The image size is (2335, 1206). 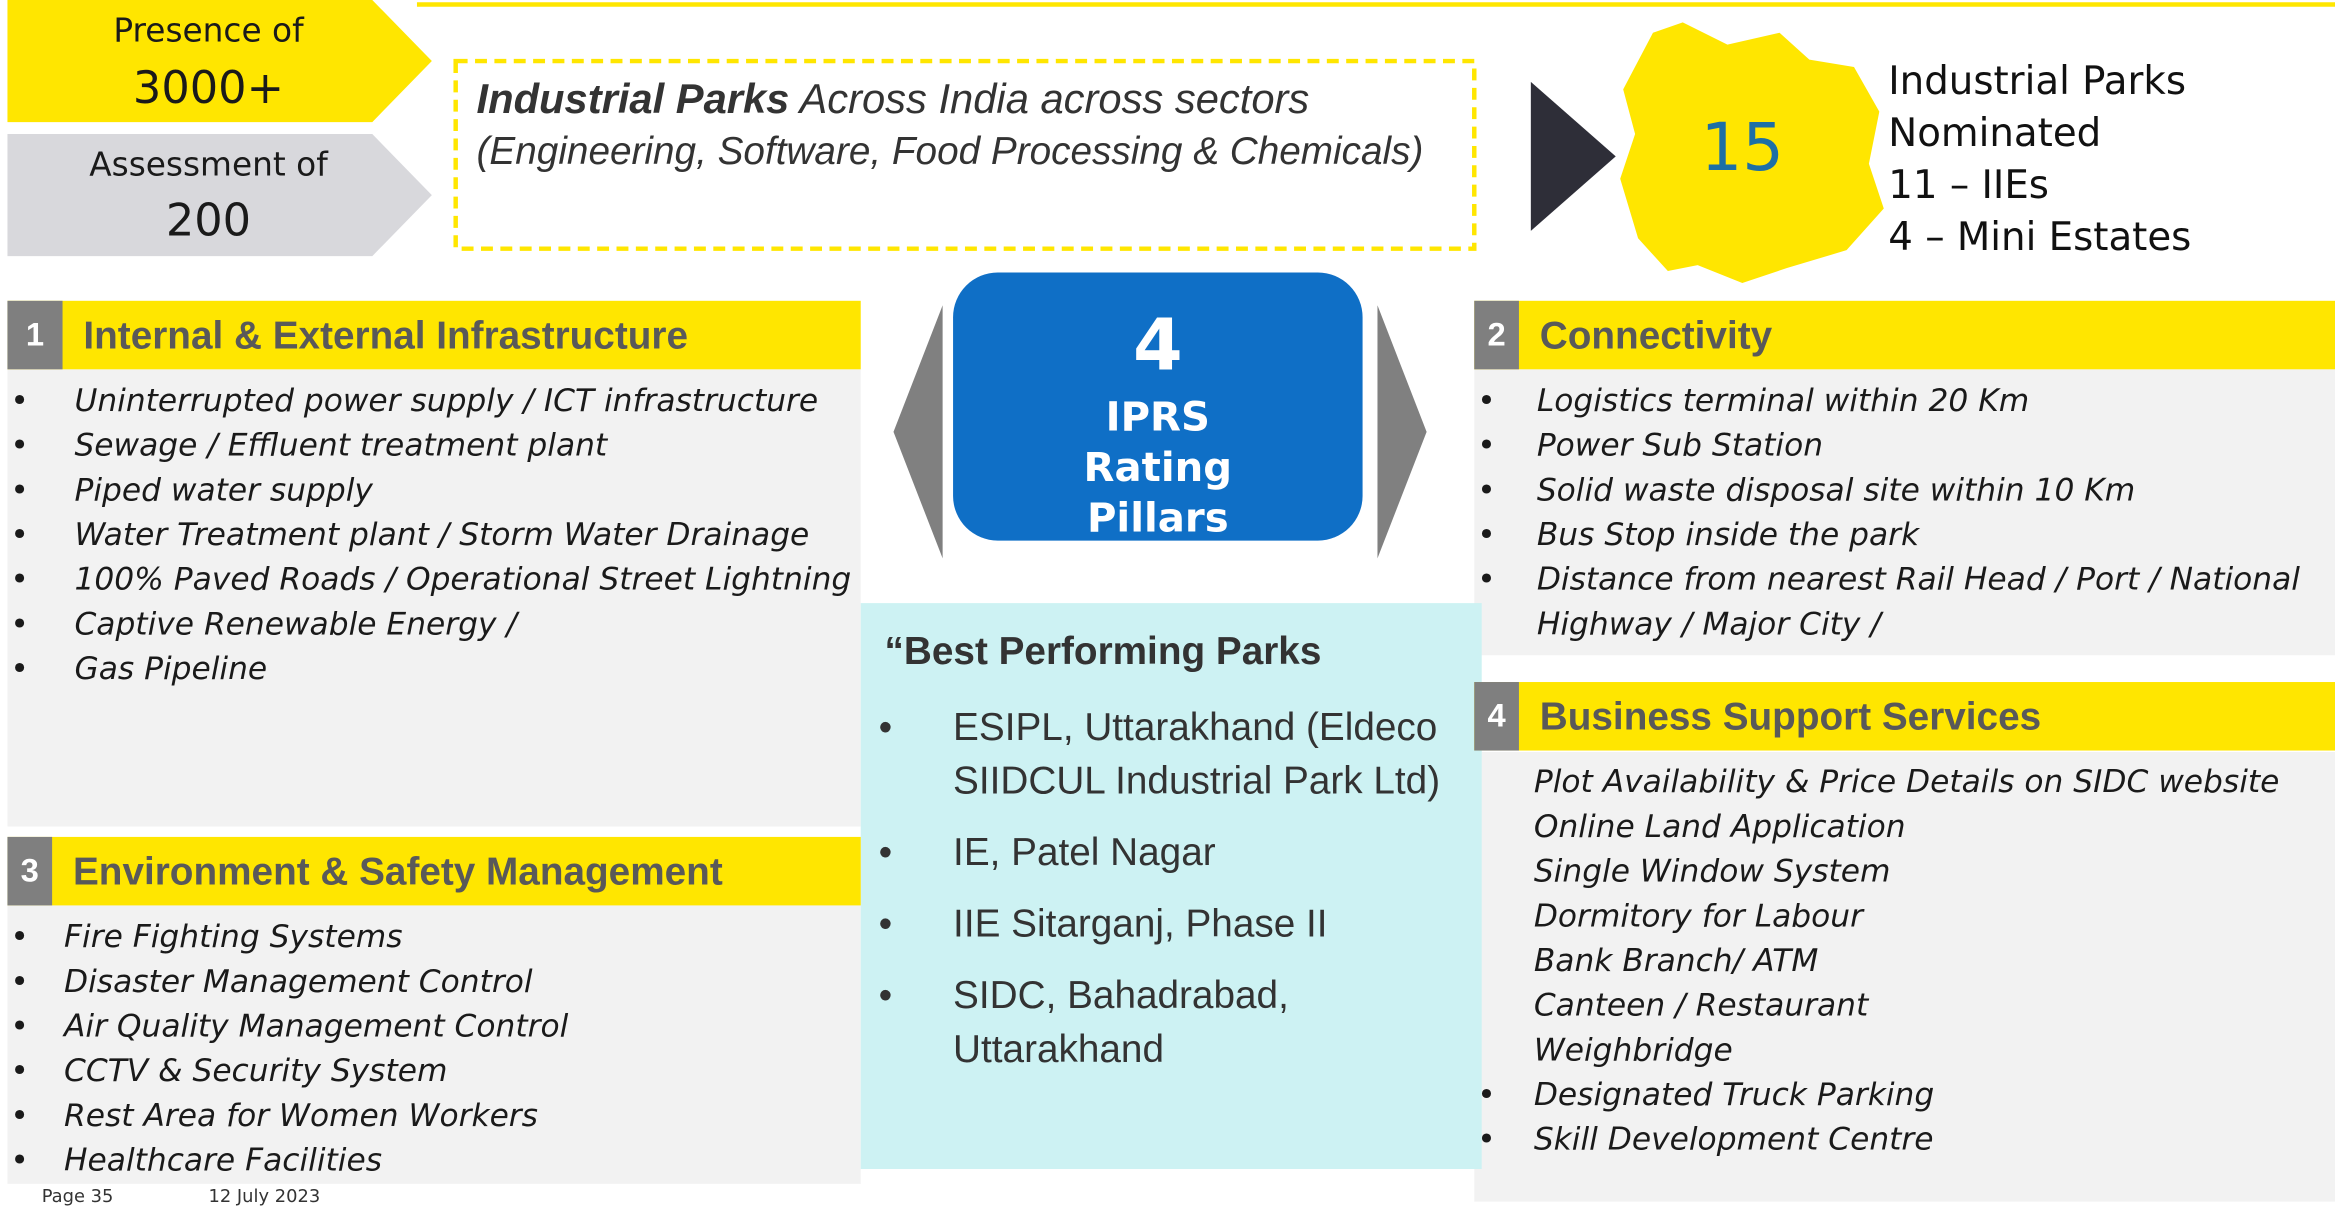 What do you see at coordinates (433, 1160) in the screenshot?
I see `list-item: • Healthcare Facilities` at bounding box center [433, 1160].